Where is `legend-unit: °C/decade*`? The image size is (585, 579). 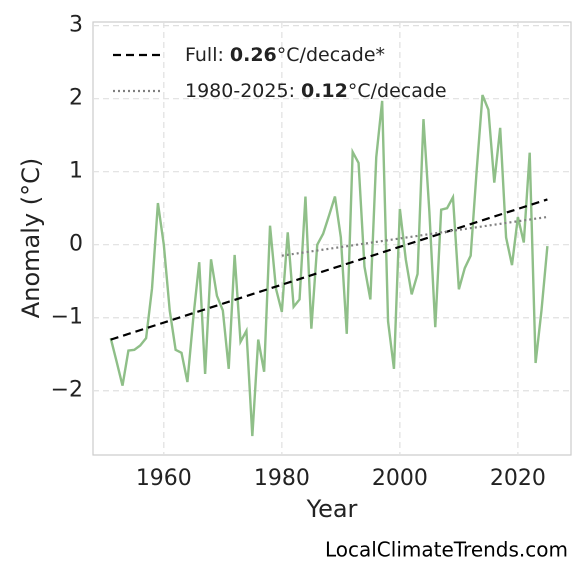 legend-unit: °C/decade* is located at coordinates (331, 55).